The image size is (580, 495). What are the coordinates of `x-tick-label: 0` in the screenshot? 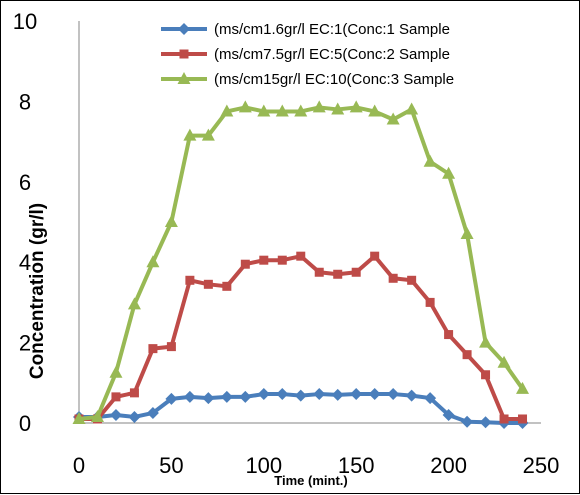 It's located at (79, 465).